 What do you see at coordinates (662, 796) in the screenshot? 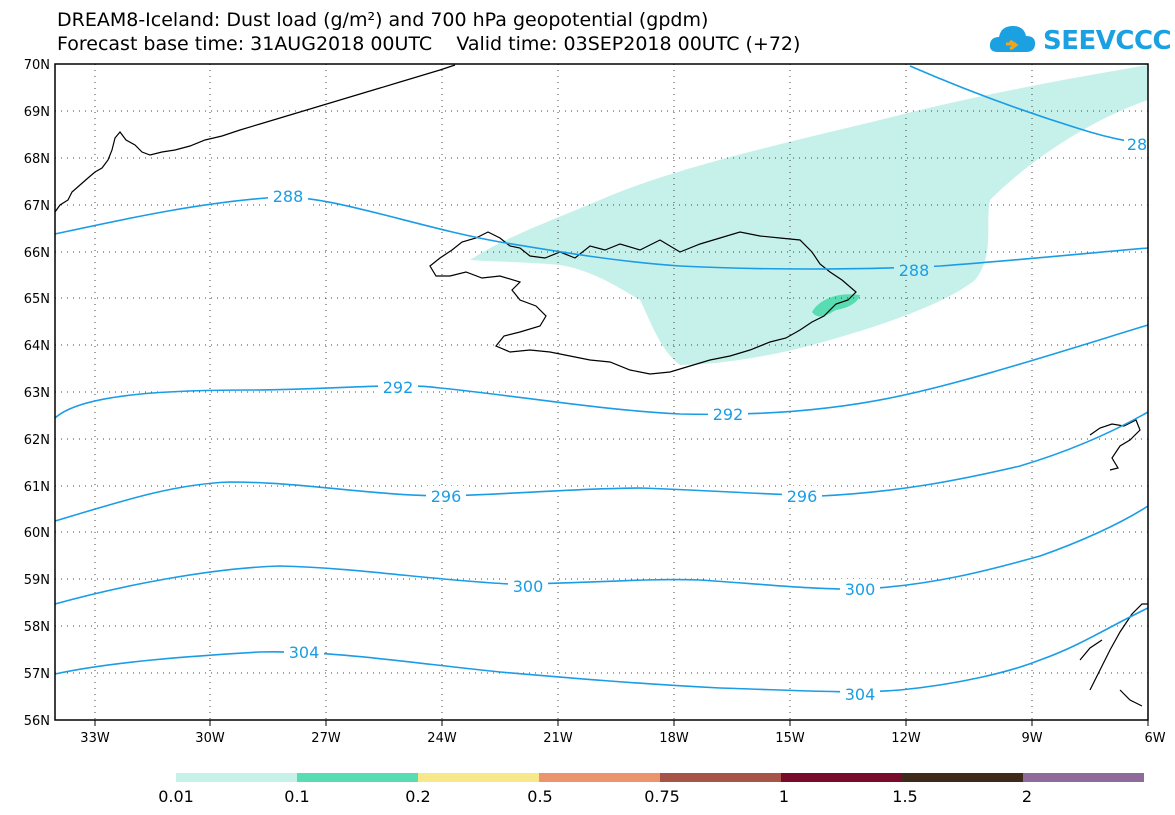
I see `colorbar-label: 0.75` at bounding box center [662, 796].